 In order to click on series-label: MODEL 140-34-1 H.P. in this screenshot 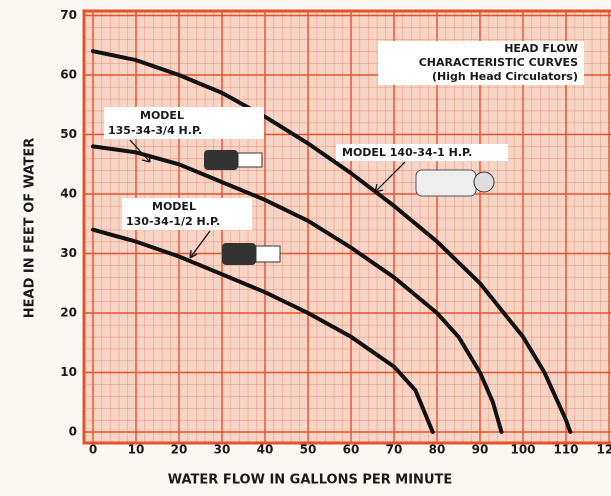, I will do `click(407, 152)`.